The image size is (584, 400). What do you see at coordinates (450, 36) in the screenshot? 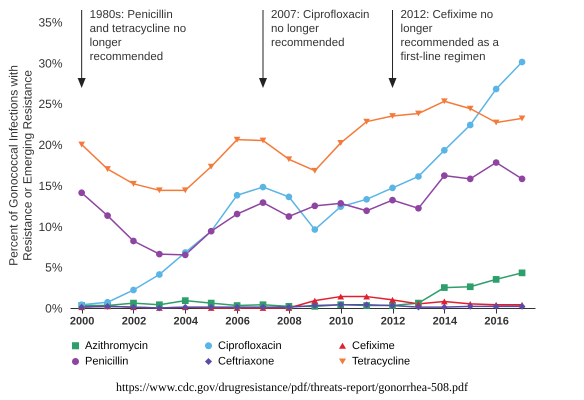
I see `ref-line-label: 2012: Cefixime no longer recommended as a first-line regimen` at bounding box center [450, 36].